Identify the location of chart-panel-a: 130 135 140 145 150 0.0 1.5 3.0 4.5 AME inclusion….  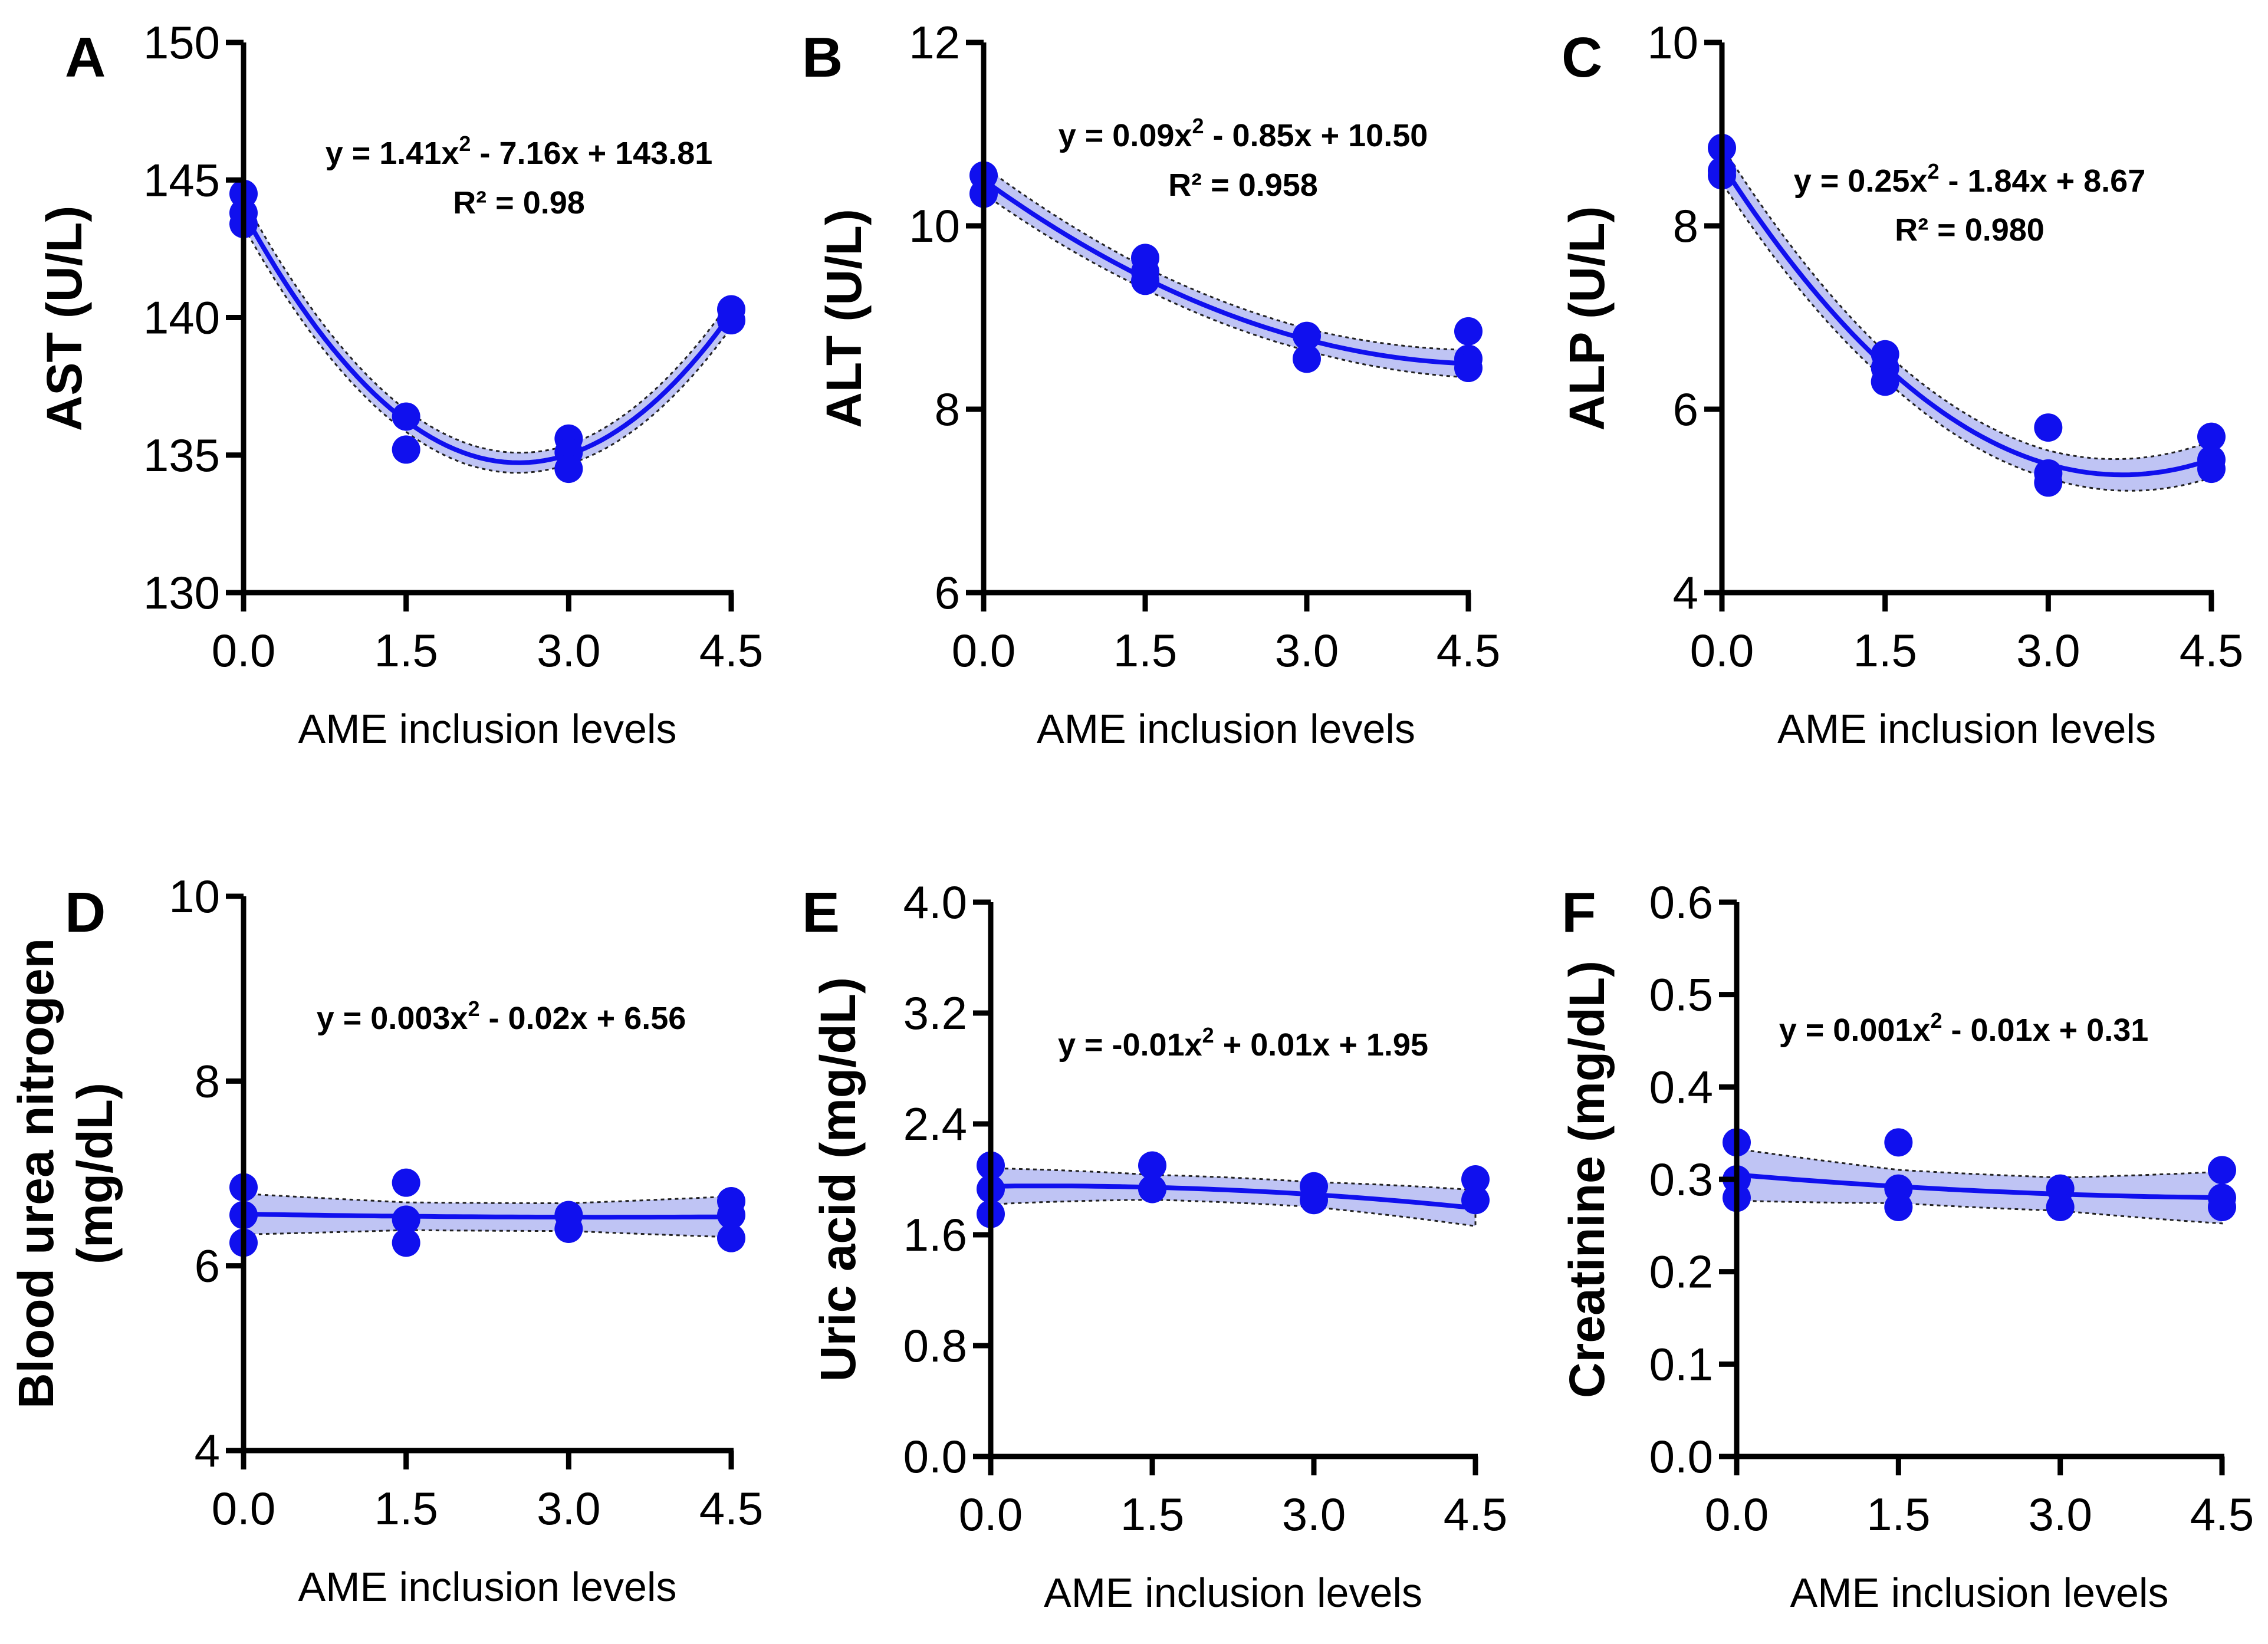
(400, 385).